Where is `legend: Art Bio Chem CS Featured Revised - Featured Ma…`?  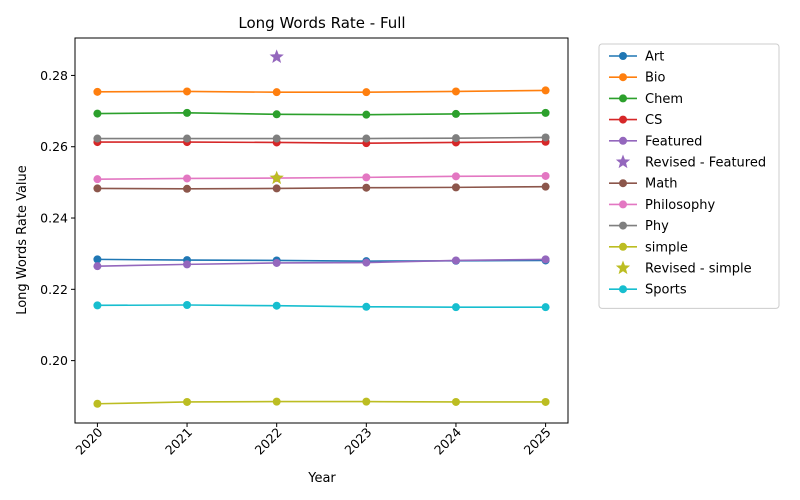 legend: Art Bio Chem CS Featured Revised - Featured Ma… is located at coordinates (689, 176).